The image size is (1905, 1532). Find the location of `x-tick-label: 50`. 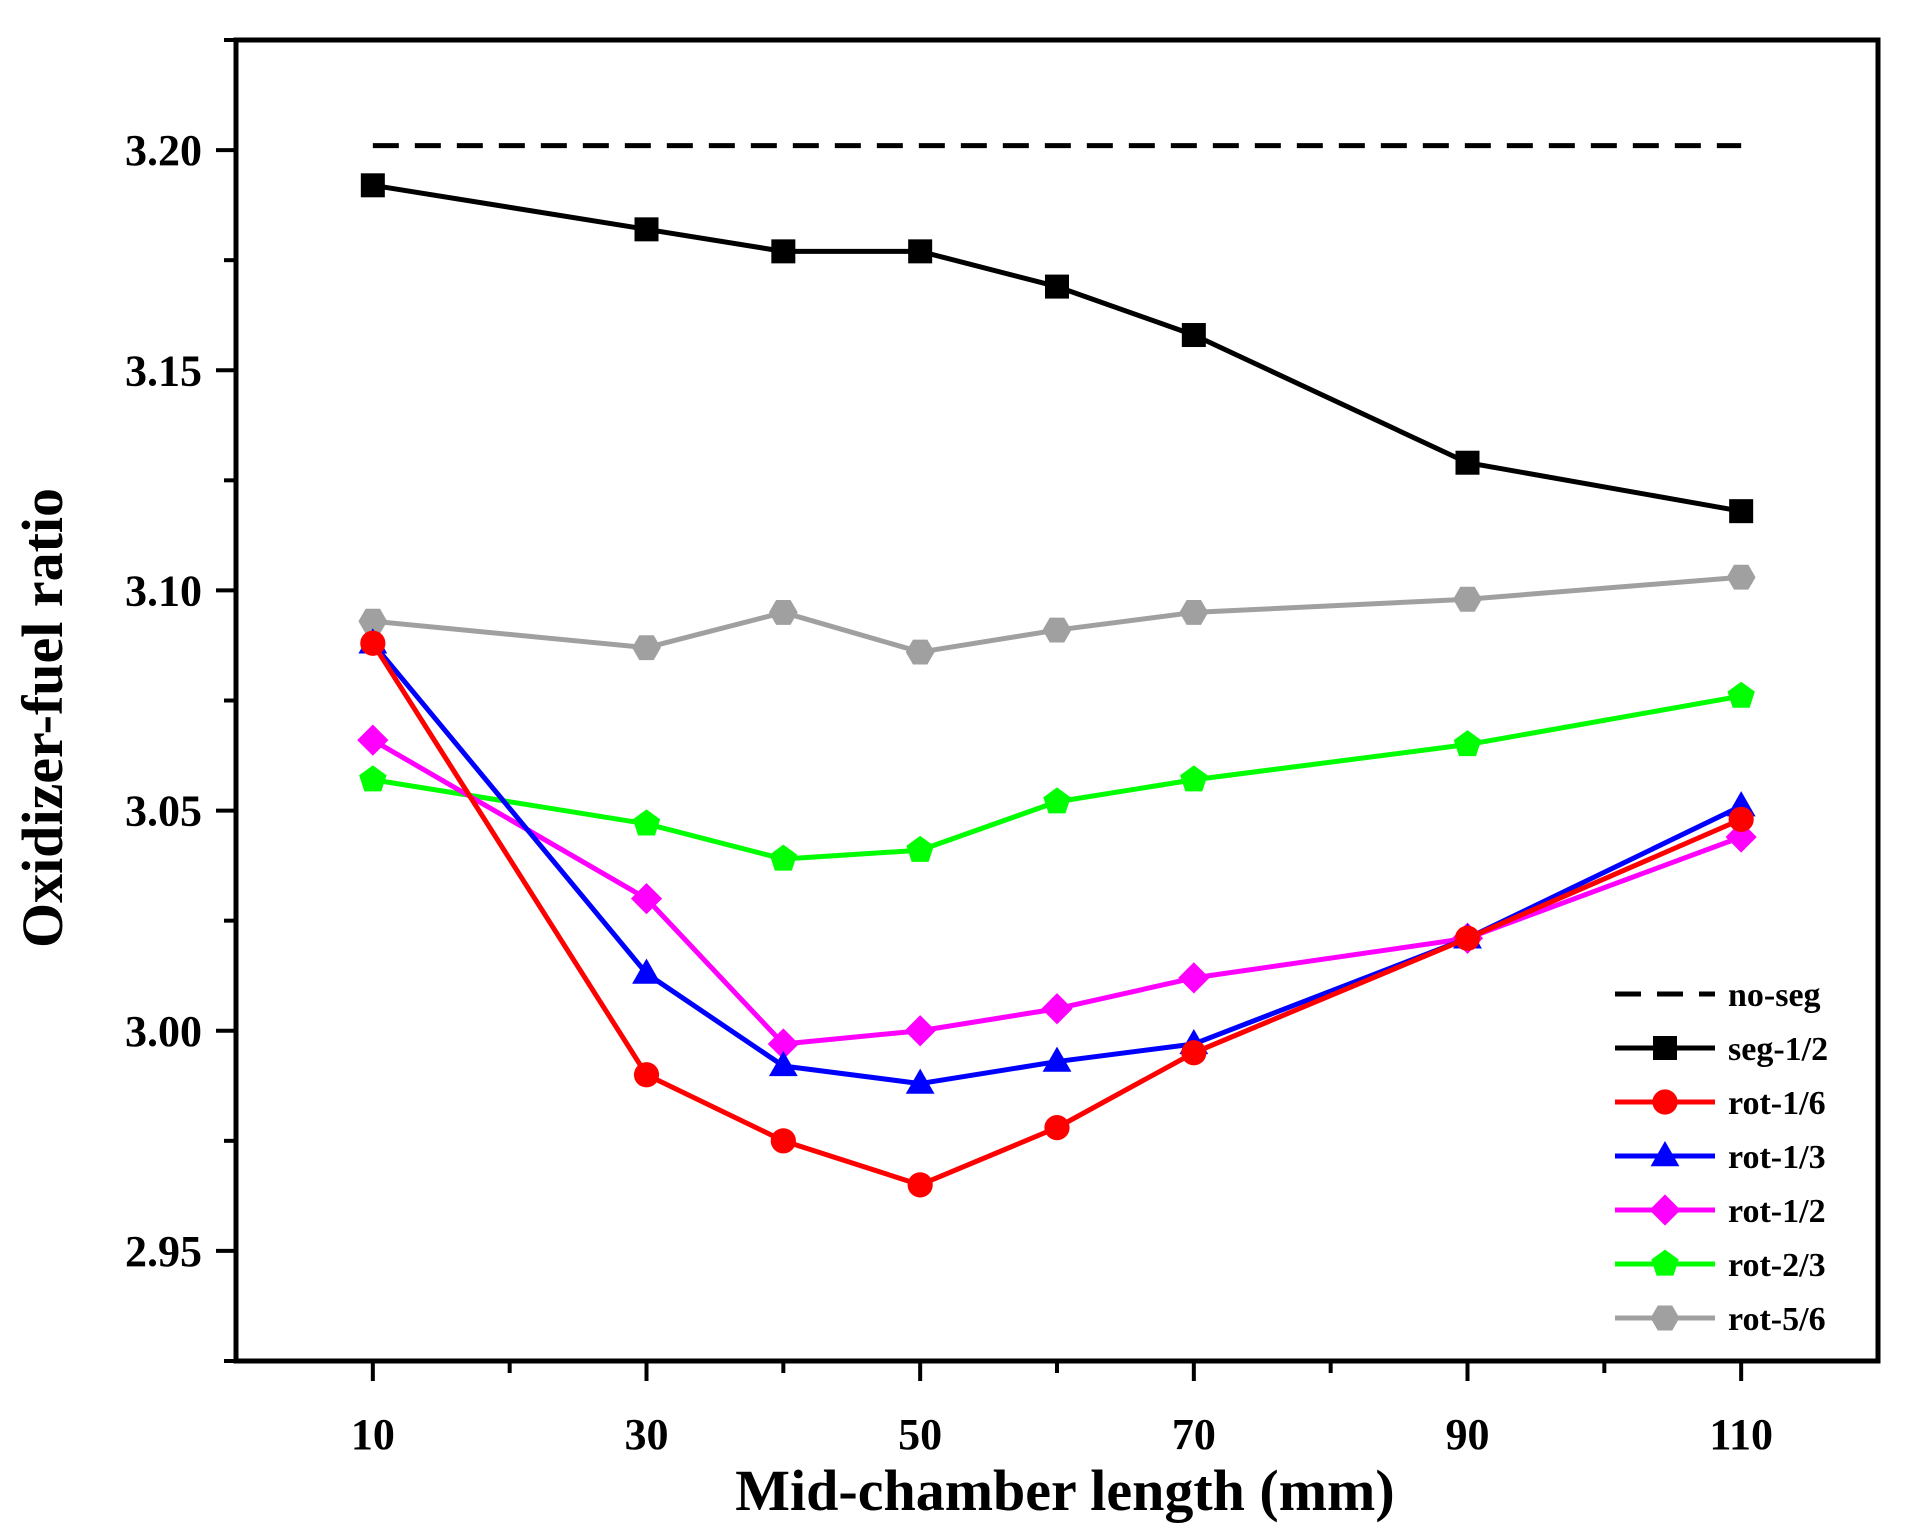

x-tick-label: 50 is located at coordinates (920, 1434).